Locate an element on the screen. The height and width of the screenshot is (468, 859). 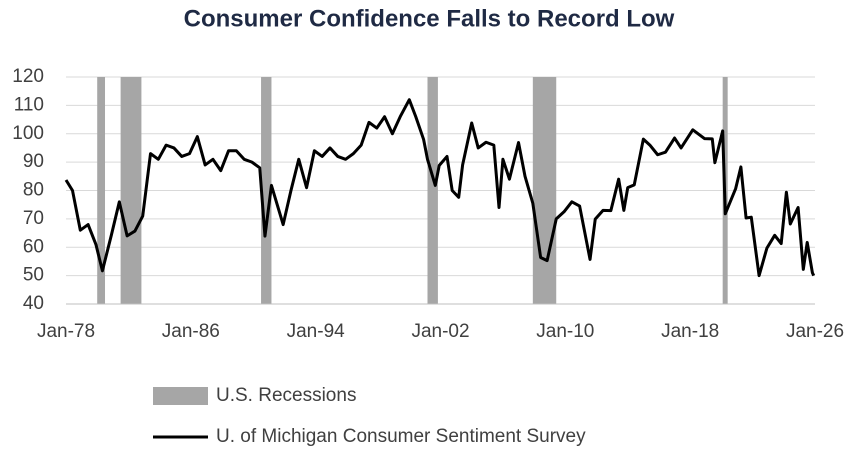
y-tick-label: 60 is located at coordinates (33, 246).